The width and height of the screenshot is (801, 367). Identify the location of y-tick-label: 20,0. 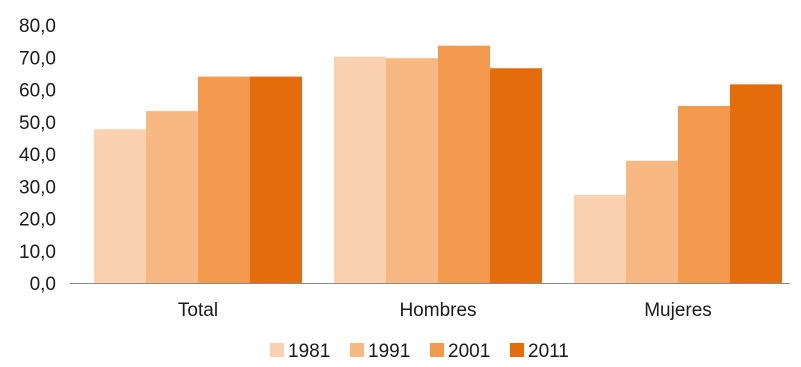
(37, 220).